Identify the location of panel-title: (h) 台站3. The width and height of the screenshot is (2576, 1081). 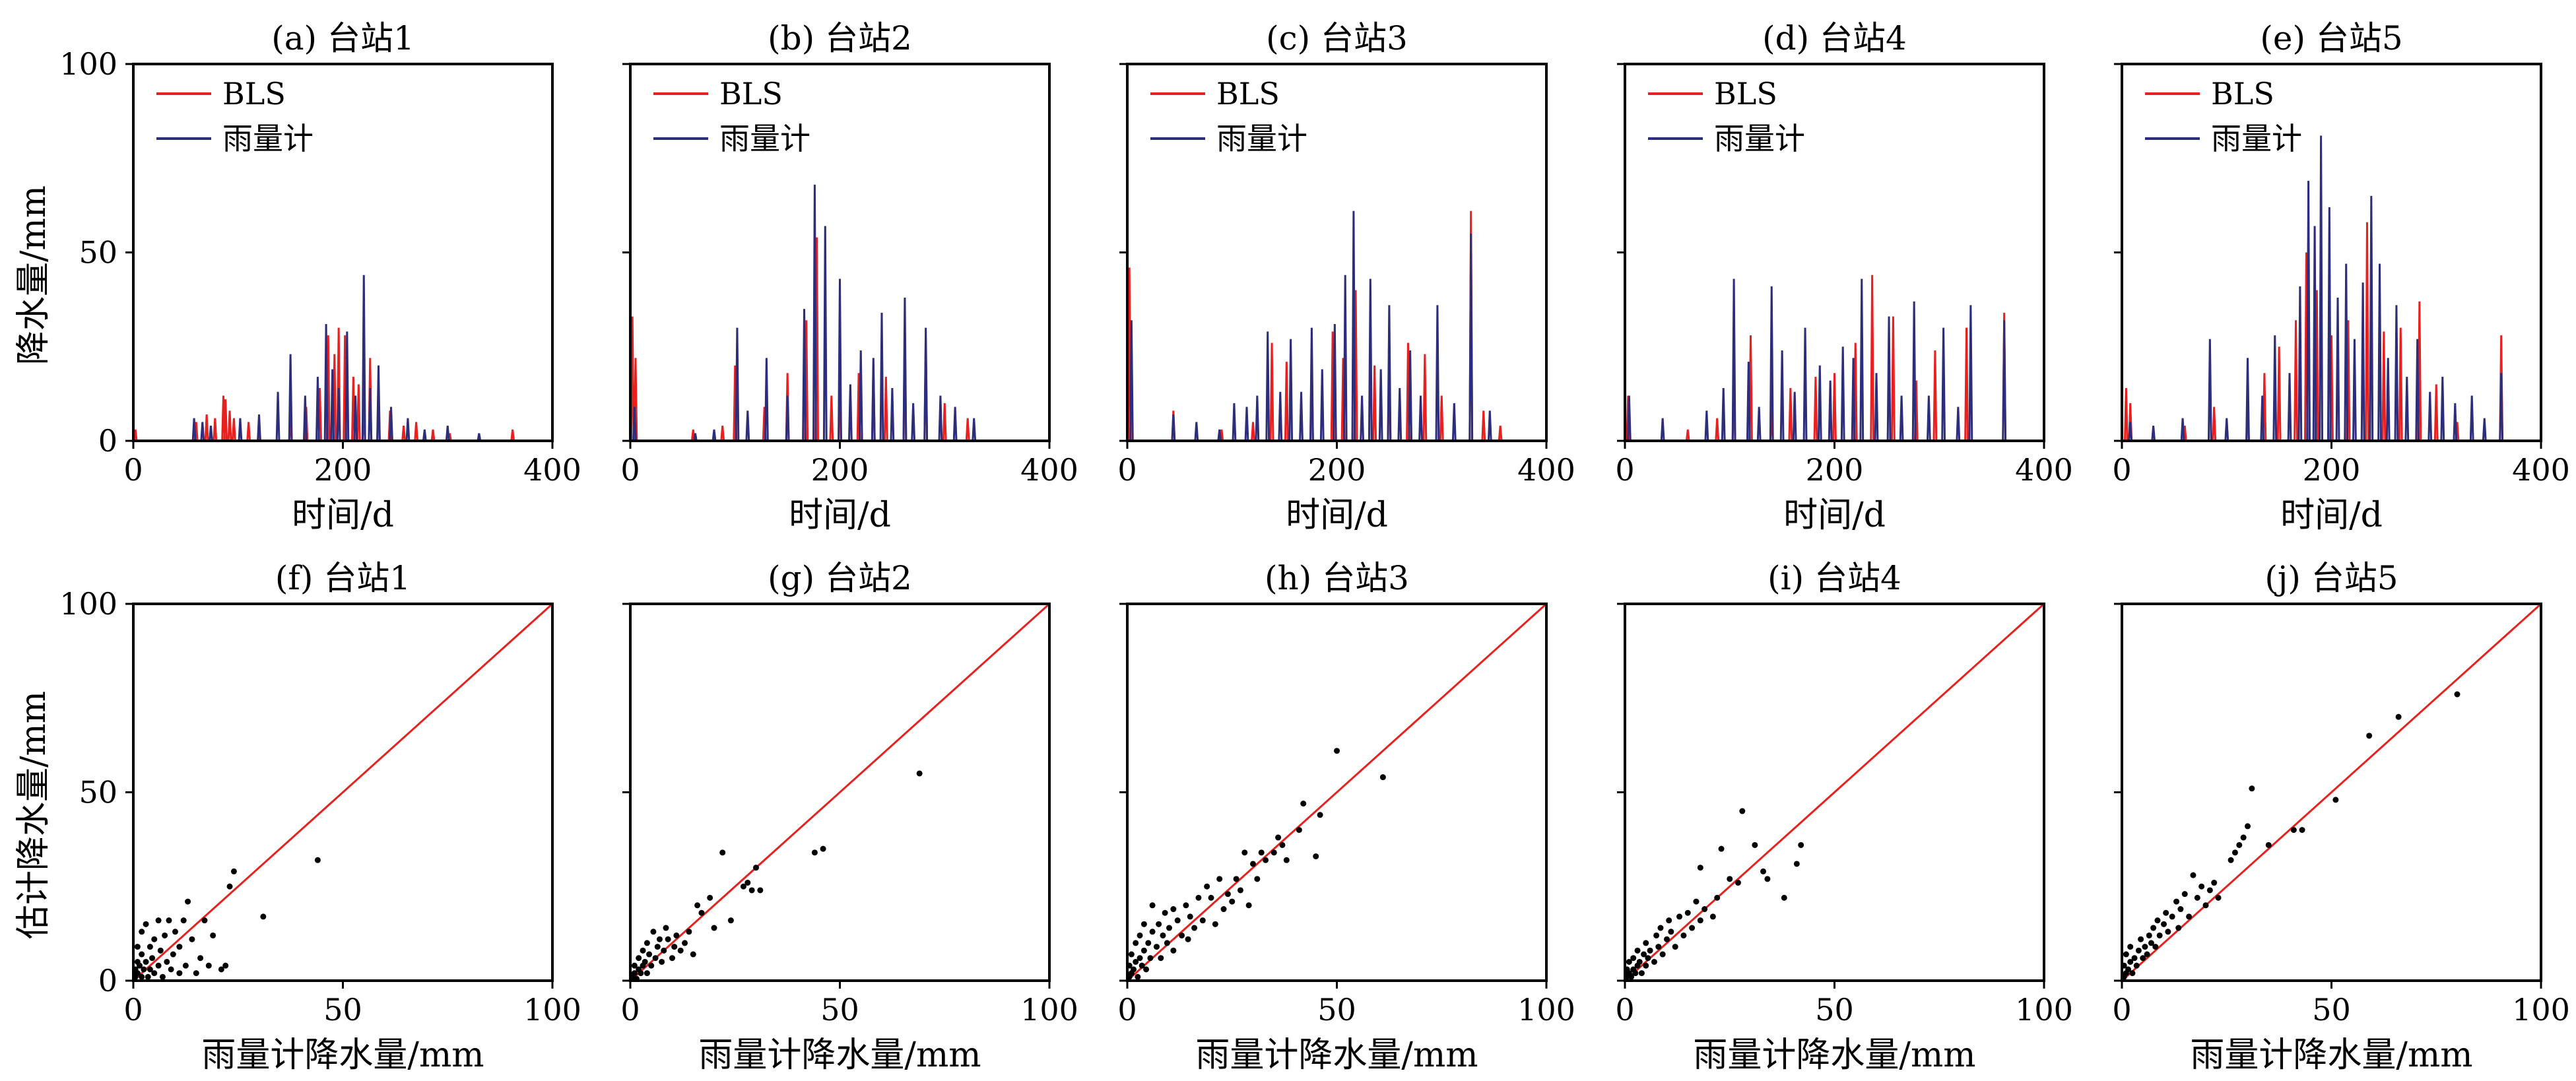
(1337, 578).